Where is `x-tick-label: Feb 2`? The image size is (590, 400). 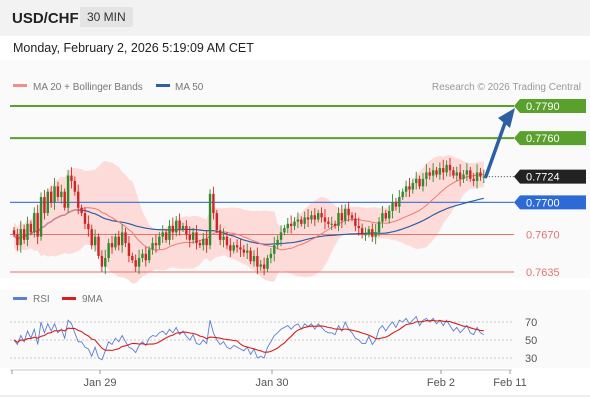 x-tick-label: Feb 2 is located at coordinates (441, 383).